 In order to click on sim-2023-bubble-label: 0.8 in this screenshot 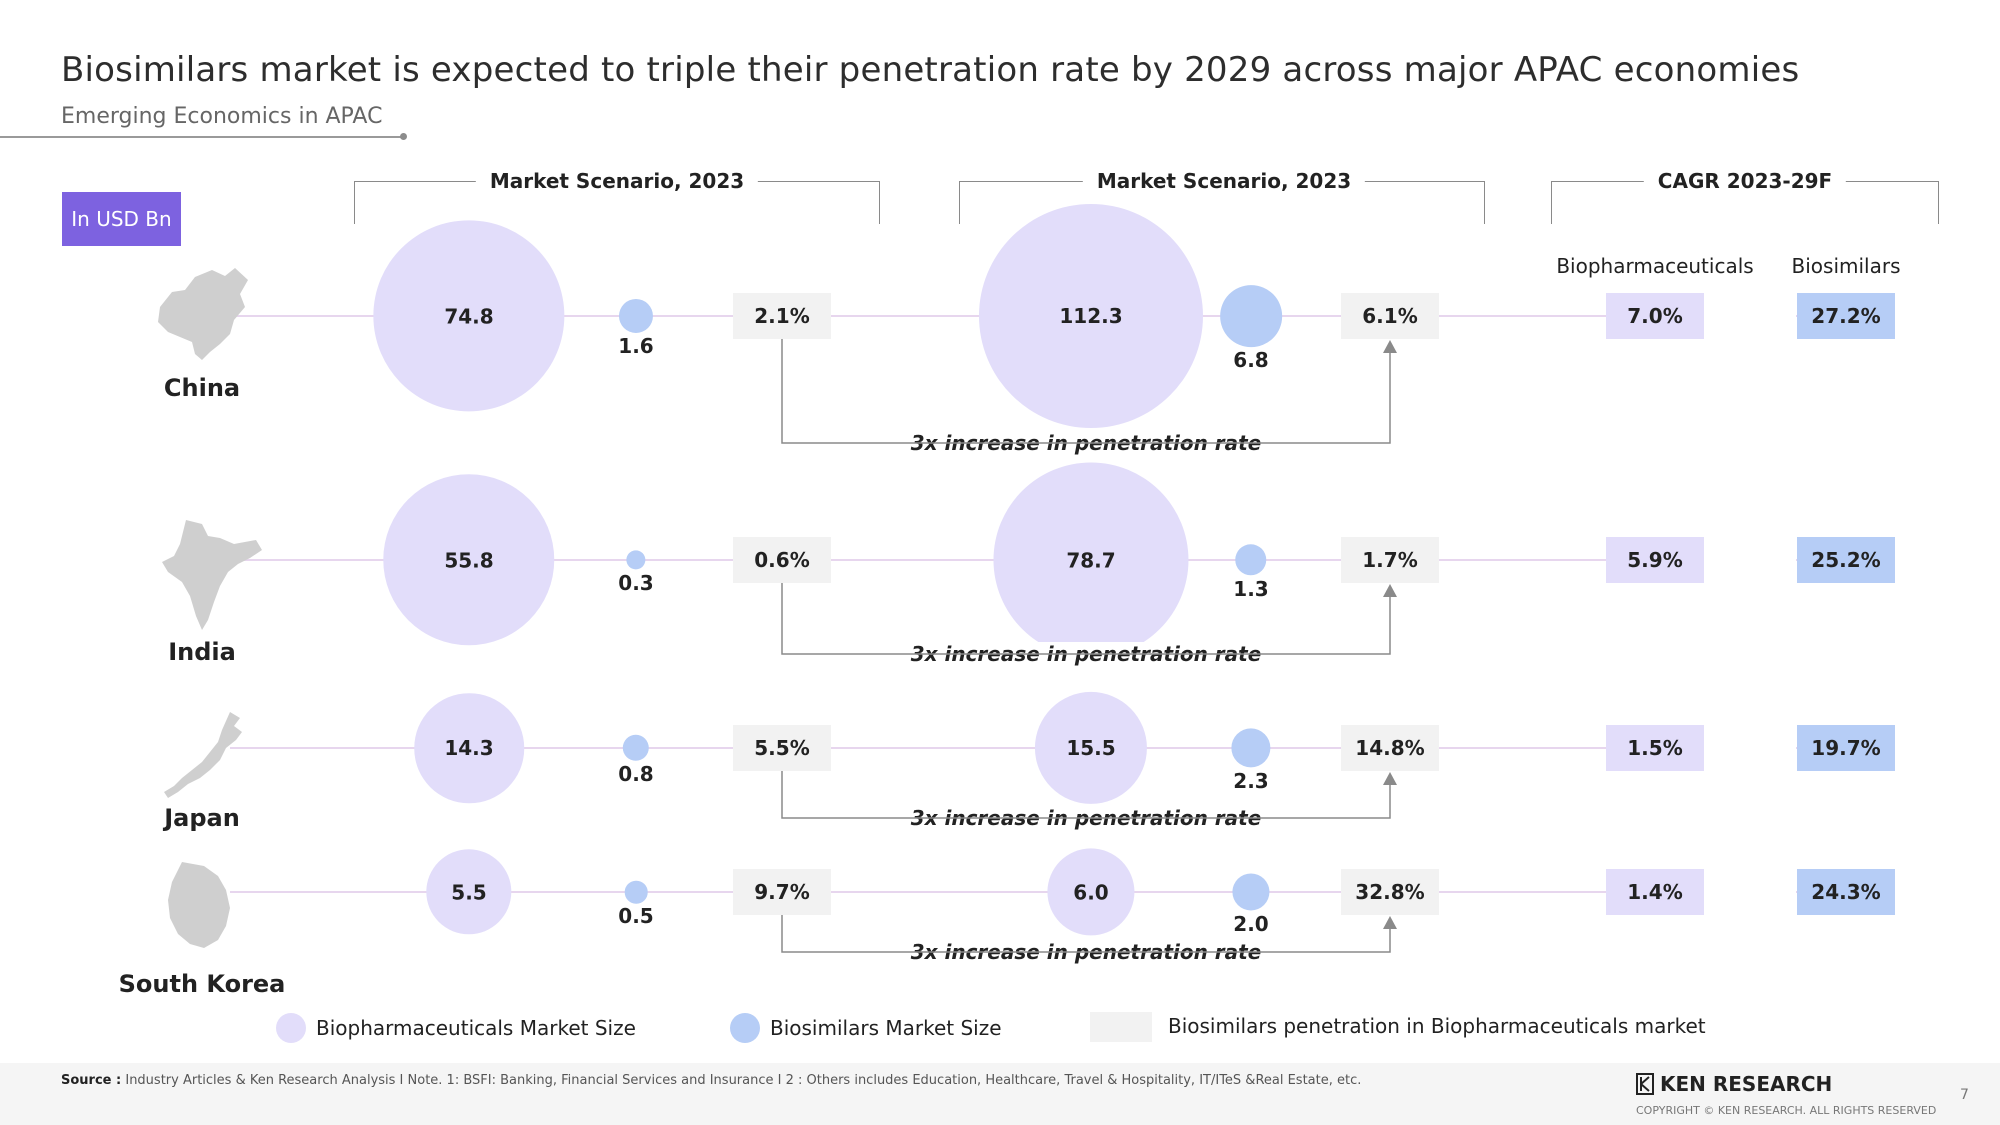, I will do `click(636, 774)`.